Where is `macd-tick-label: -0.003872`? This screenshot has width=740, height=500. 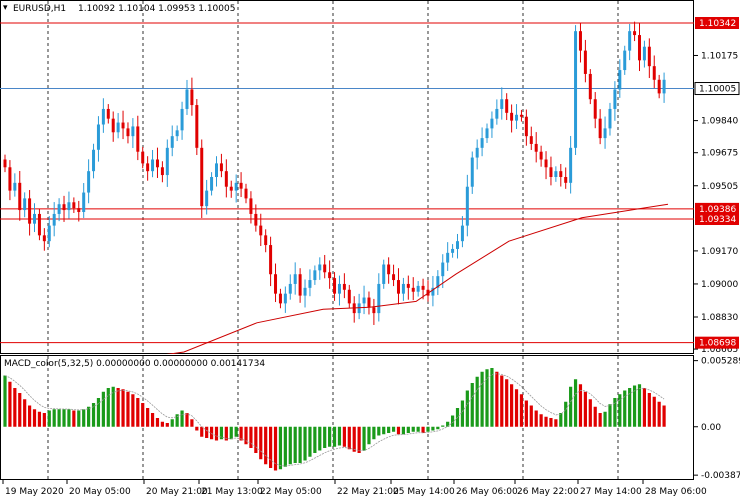 macd-tick-label: -0.003872 is located at coordinates (720, 476).